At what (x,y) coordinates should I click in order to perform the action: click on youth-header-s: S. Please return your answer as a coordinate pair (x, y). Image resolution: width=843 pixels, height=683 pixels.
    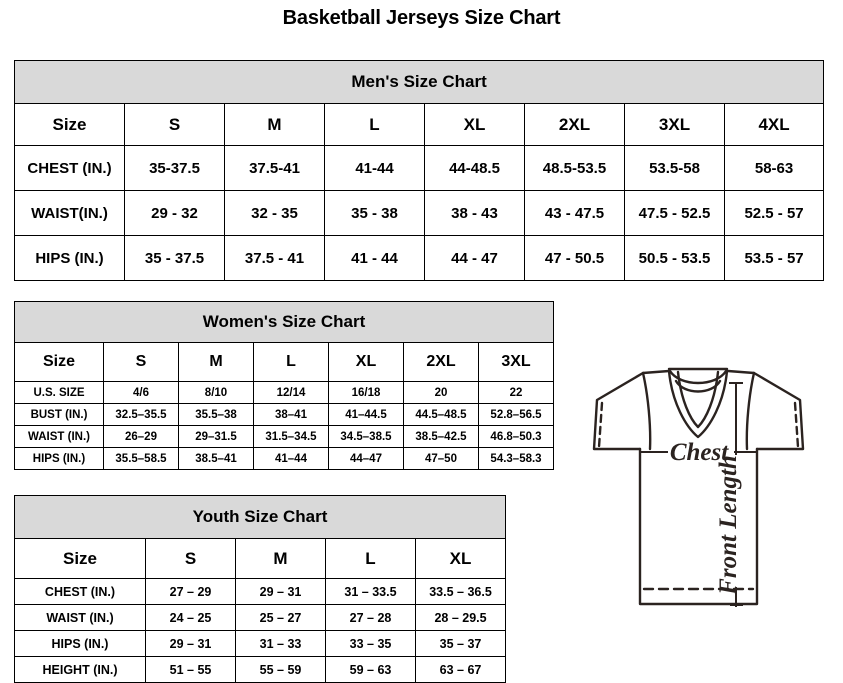
    Looking at the image, I should click on (190, 558).